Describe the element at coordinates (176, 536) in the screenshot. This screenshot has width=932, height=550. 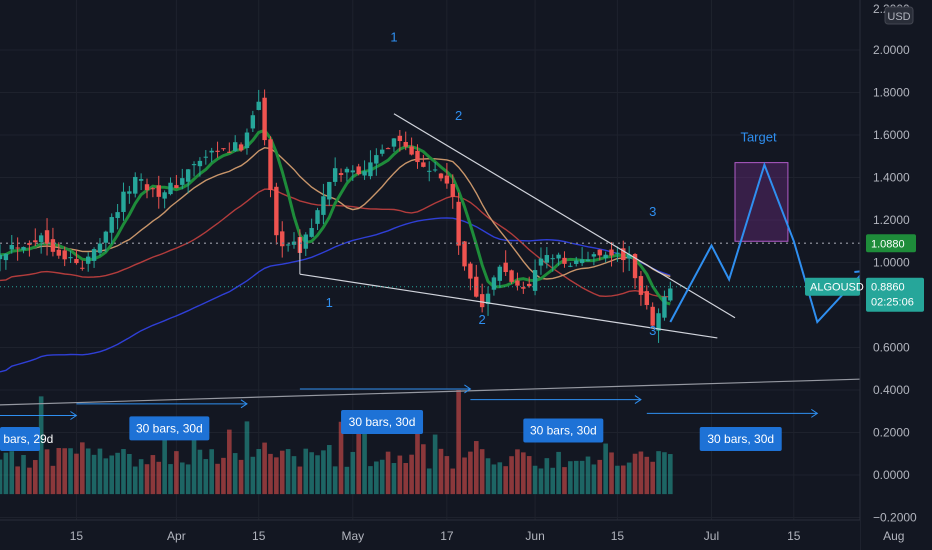
I see `x-tick-label: Apr` at that location.